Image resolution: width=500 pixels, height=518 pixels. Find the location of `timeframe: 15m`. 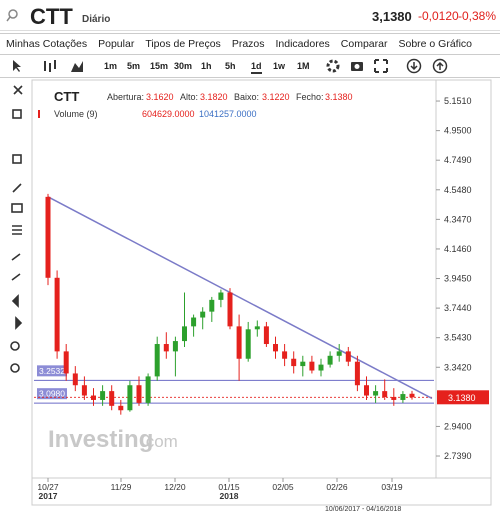

timeframe: 15m is located at coordinates (159, 66).